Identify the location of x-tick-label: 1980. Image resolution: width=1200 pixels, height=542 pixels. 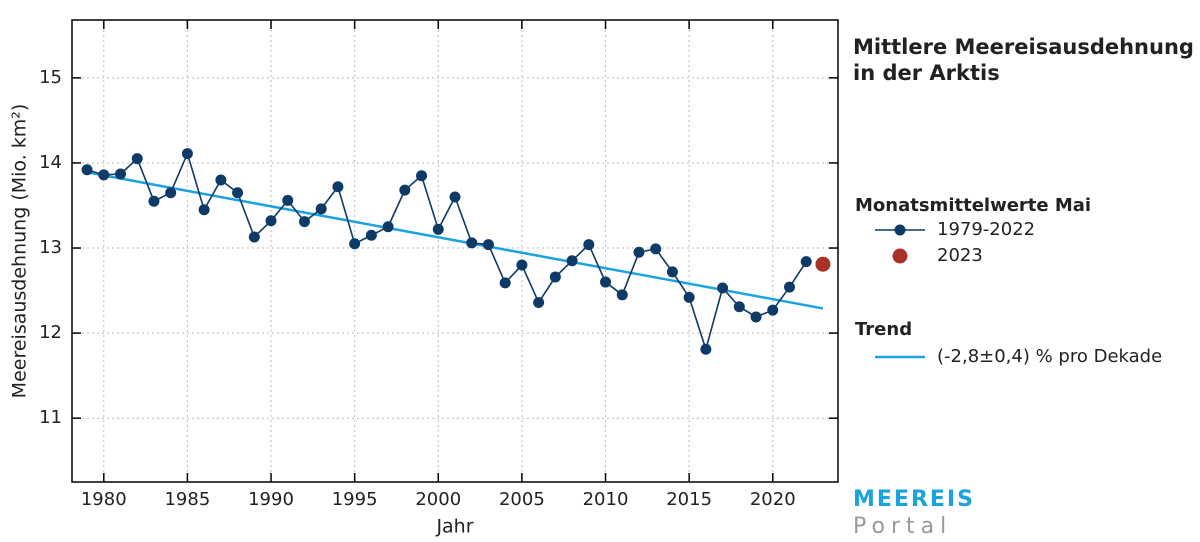
(104, 499).